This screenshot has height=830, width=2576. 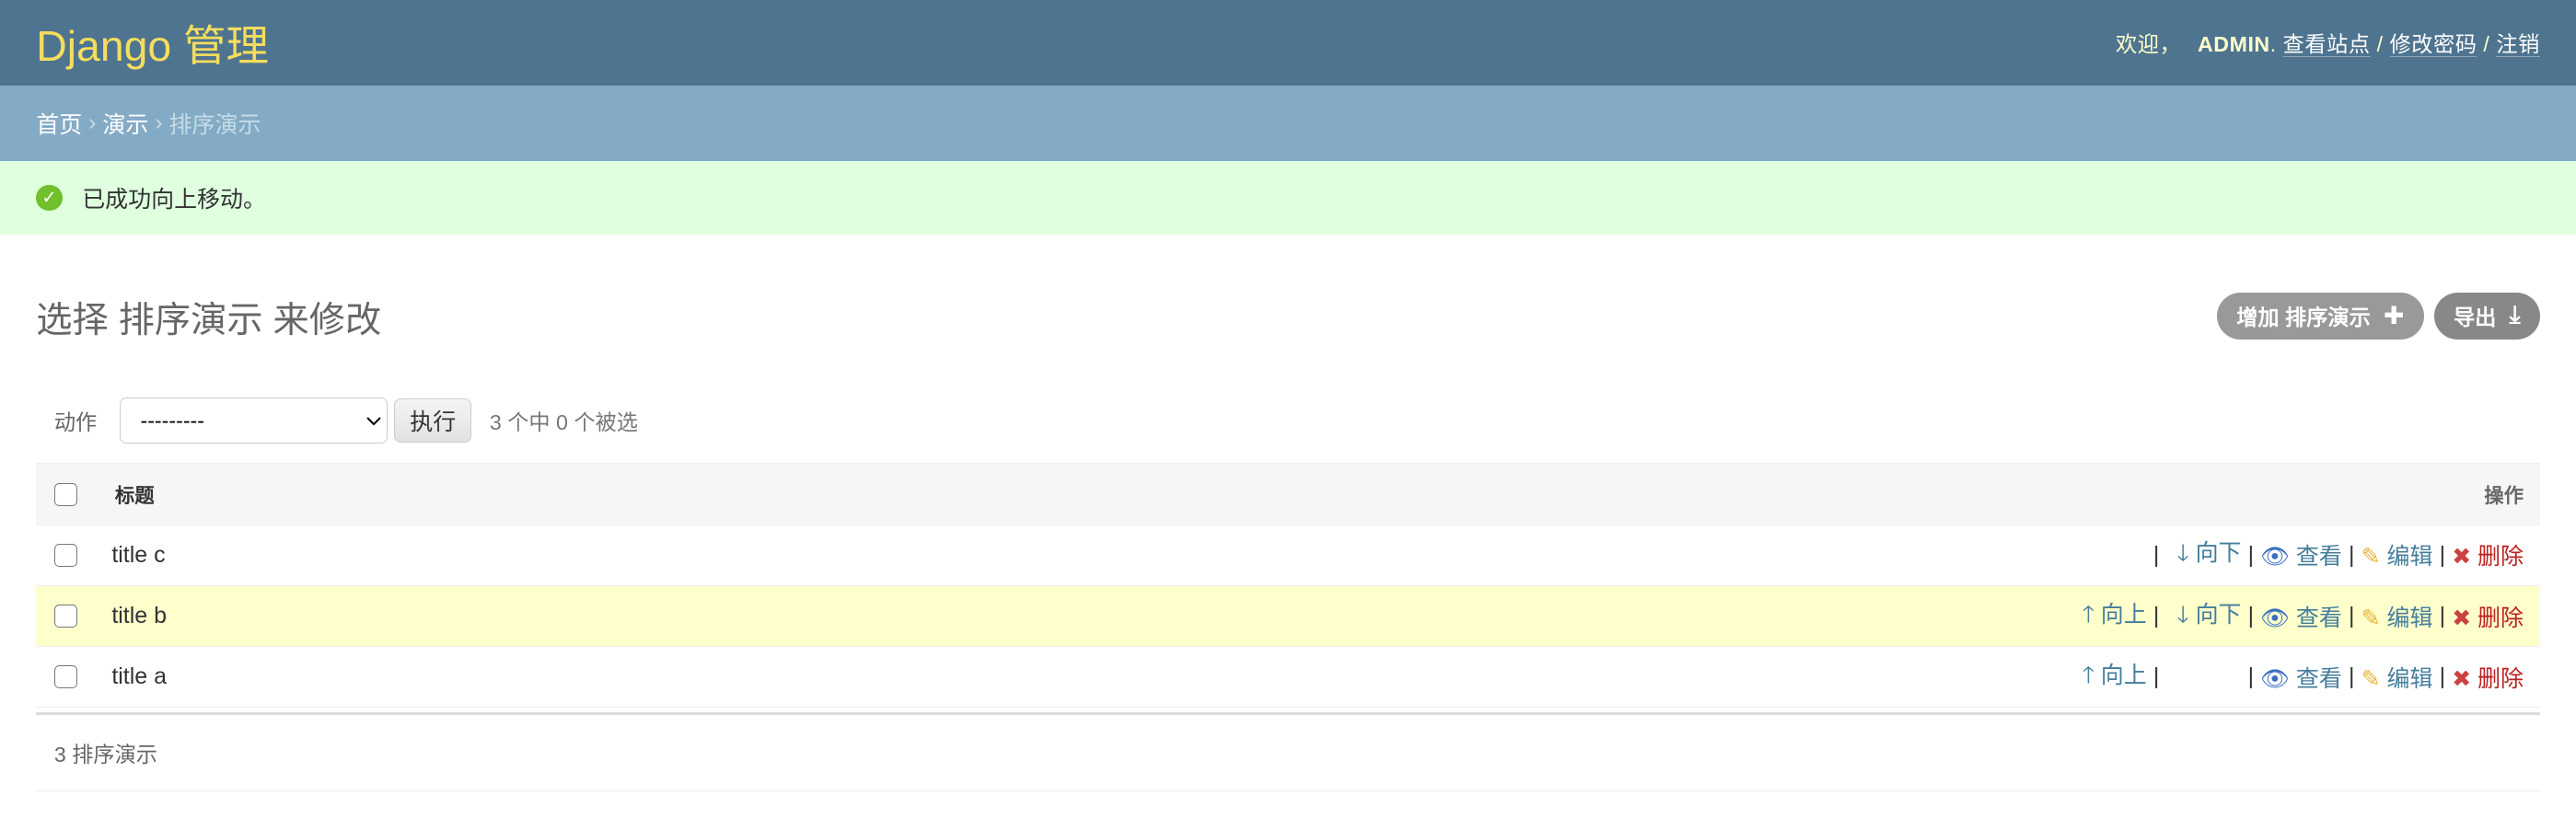 I want to click on export-button: 导出 ⤓, so click(x=2486, y=316).